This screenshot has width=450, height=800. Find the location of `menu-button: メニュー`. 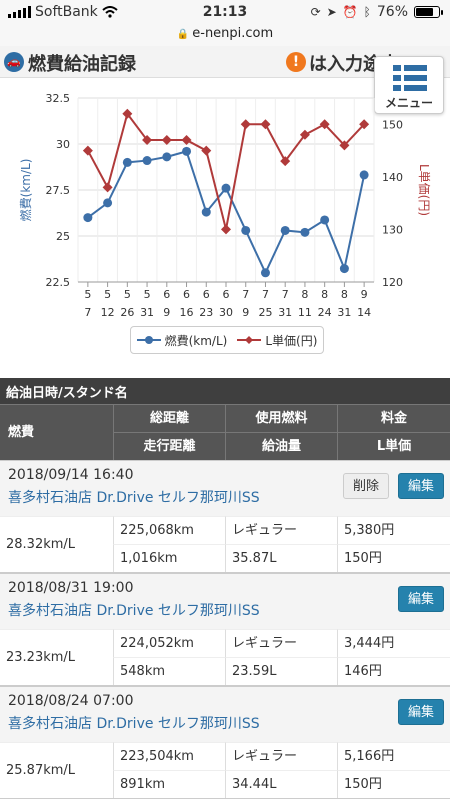

menu-button: メニュー is located at coordinates (409, 85).